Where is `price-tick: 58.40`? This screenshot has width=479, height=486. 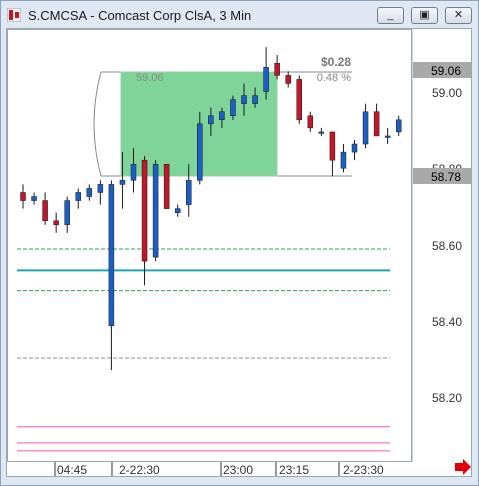
price-tick: 58.40 is located at coordinates (447, 322).